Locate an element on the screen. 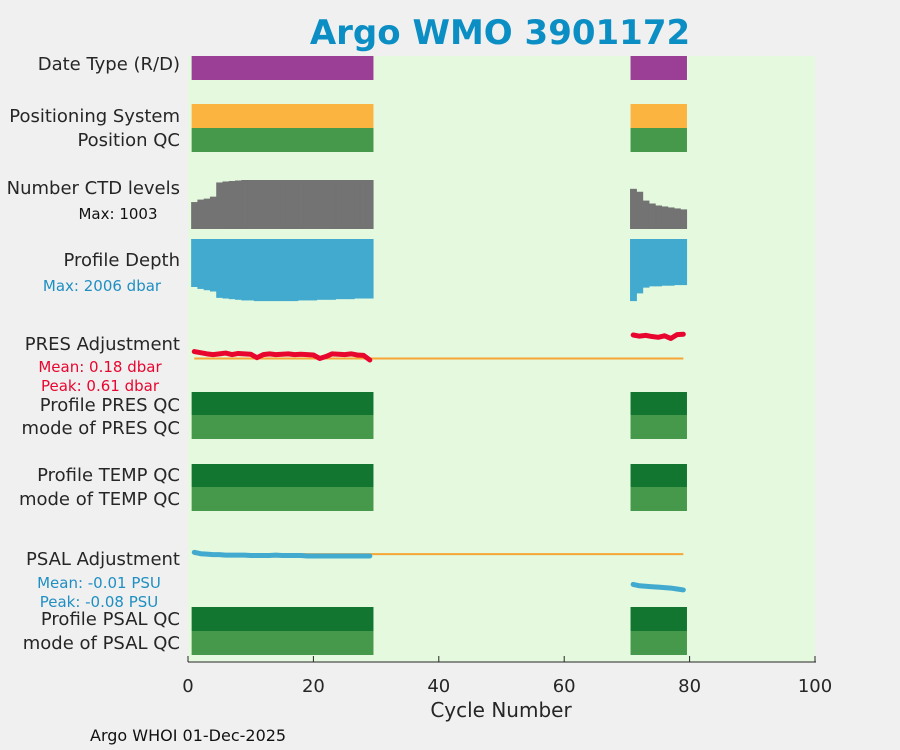 The width and height of the screenshot is (900, 750). x-tick-label-60: 60 is located at coordinates (564, 686).